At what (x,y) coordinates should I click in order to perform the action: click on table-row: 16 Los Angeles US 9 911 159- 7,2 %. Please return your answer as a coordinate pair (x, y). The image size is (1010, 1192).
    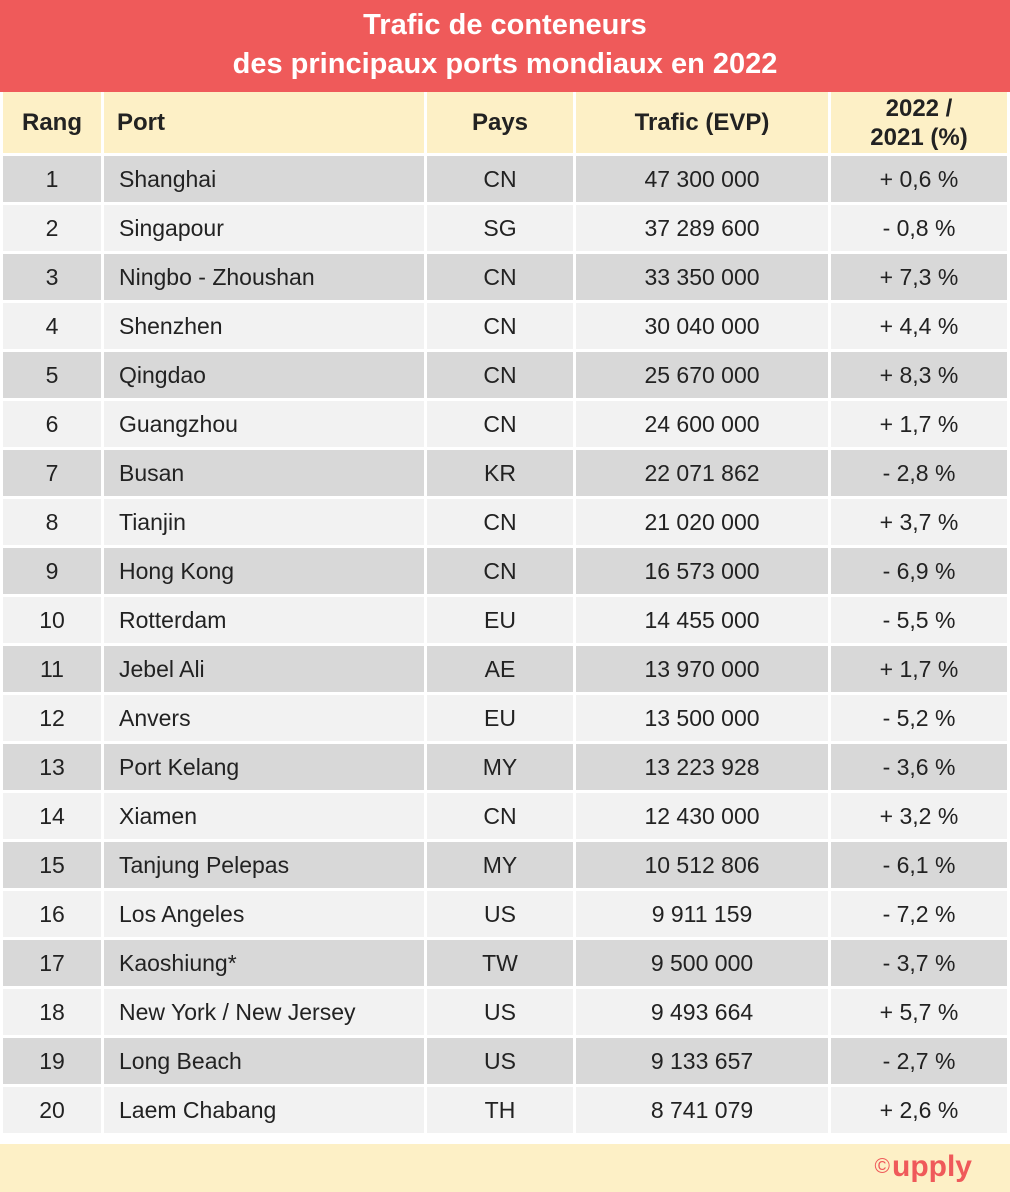
    Looking at the image, I should click on (505, 915).